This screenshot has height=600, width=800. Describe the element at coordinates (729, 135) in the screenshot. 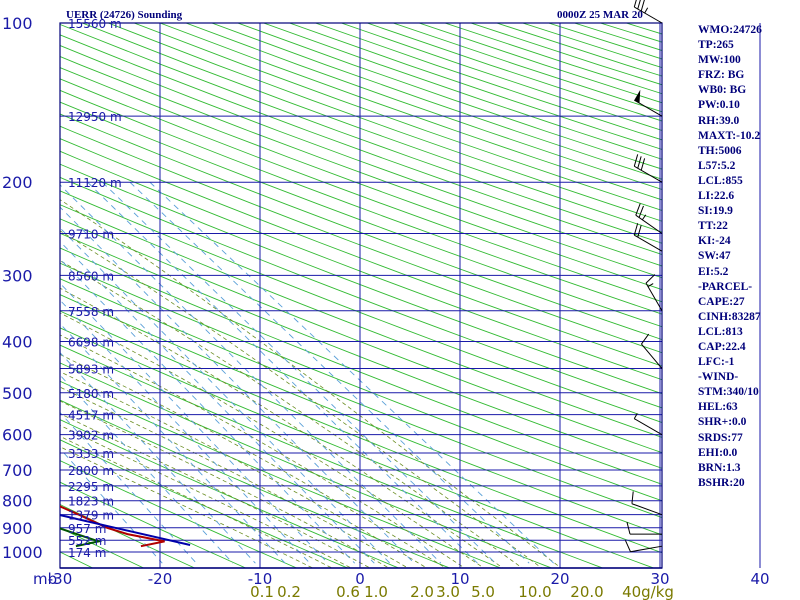

I see `index-item: MAXT:-10.2` at that location.